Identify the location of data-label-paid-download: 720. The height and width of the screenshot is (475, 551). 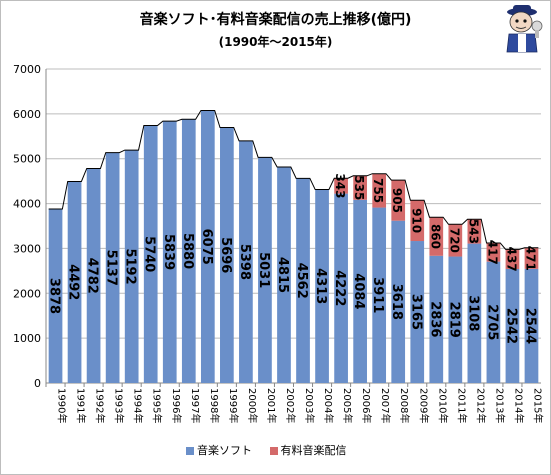
(454, 240).